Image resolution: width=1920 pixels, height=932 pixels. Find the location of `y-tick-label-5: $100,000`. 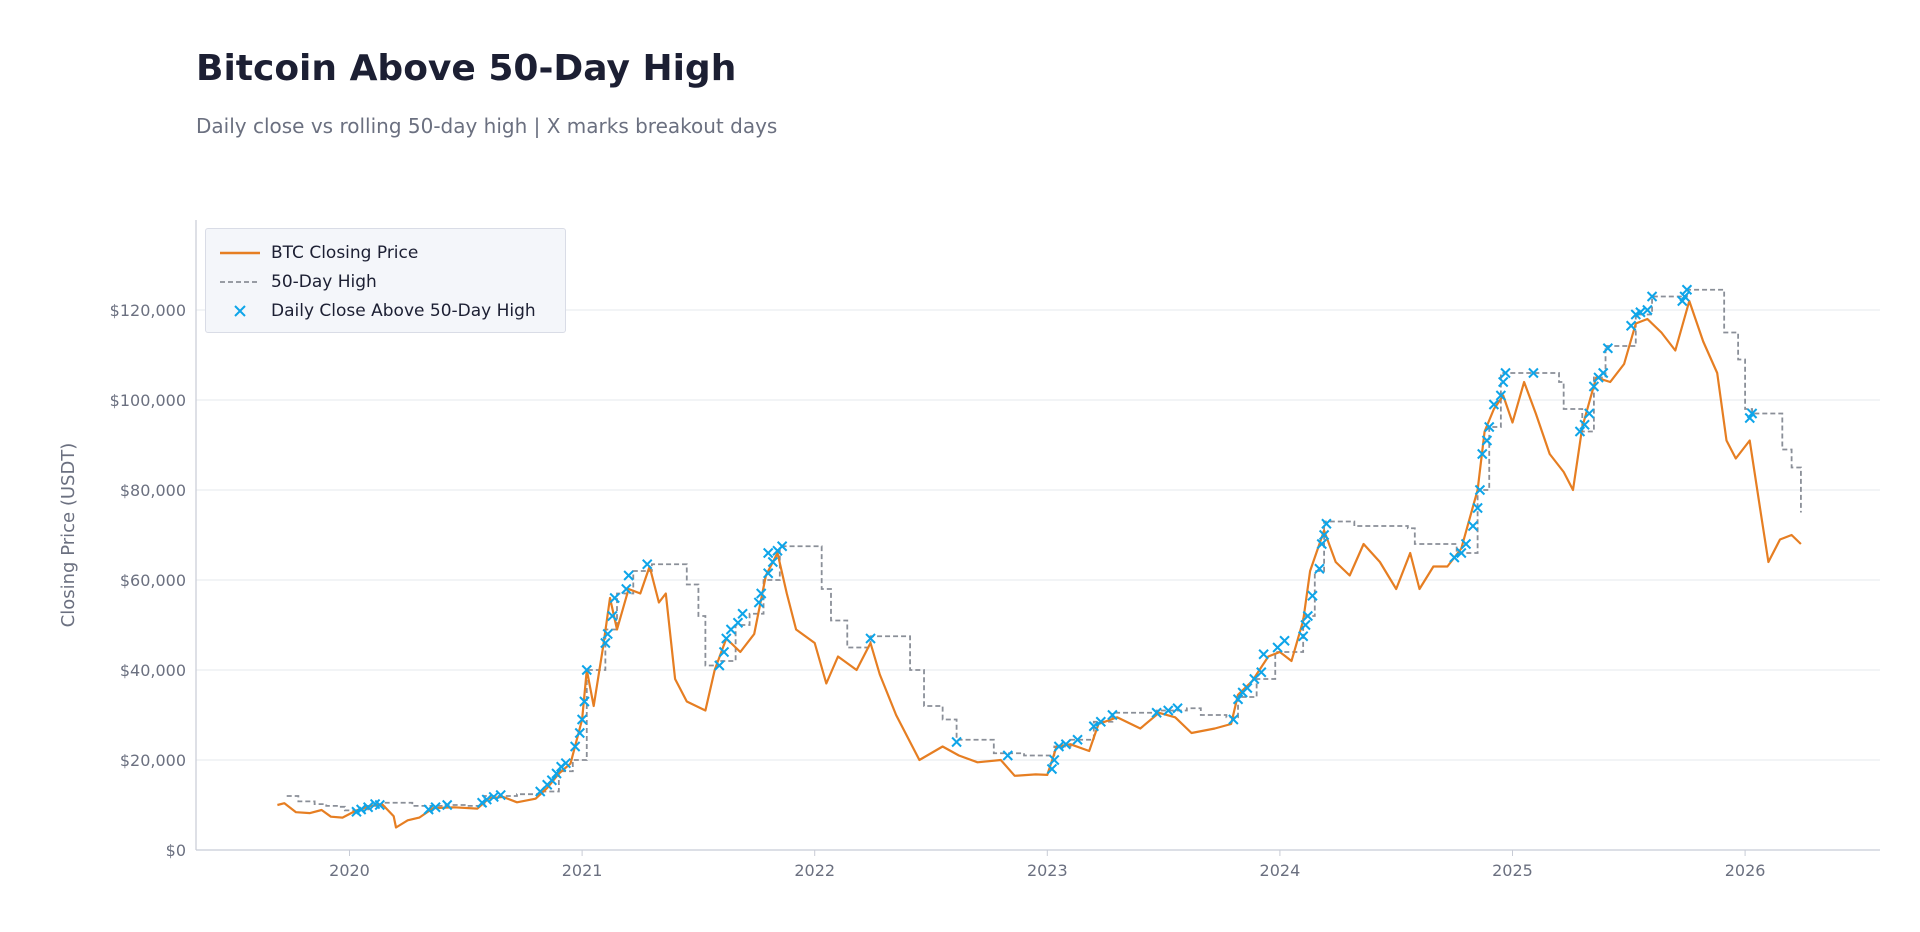

y-tick-label-5: $100,000 is located at coordinates (148, 400).